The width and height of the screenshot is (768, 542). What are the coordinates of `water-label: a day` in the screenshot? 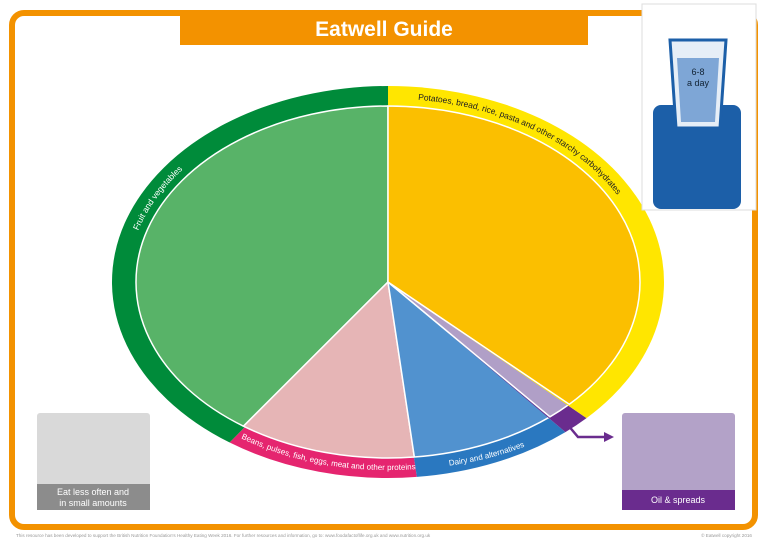 It's located at (698, 83).